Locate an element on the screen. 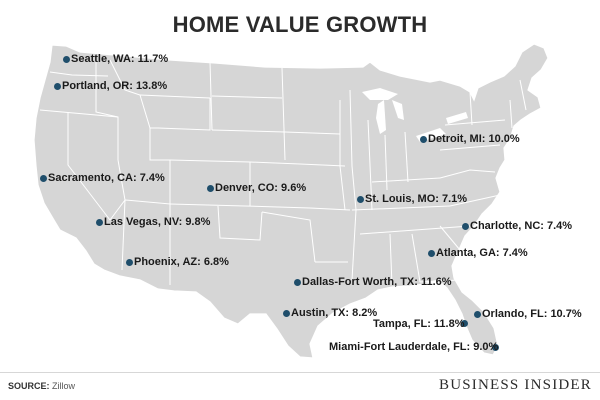 The width and height of the screenshot is (600, 400). source-label: SOURCE: is located at coordinates (29, 386).